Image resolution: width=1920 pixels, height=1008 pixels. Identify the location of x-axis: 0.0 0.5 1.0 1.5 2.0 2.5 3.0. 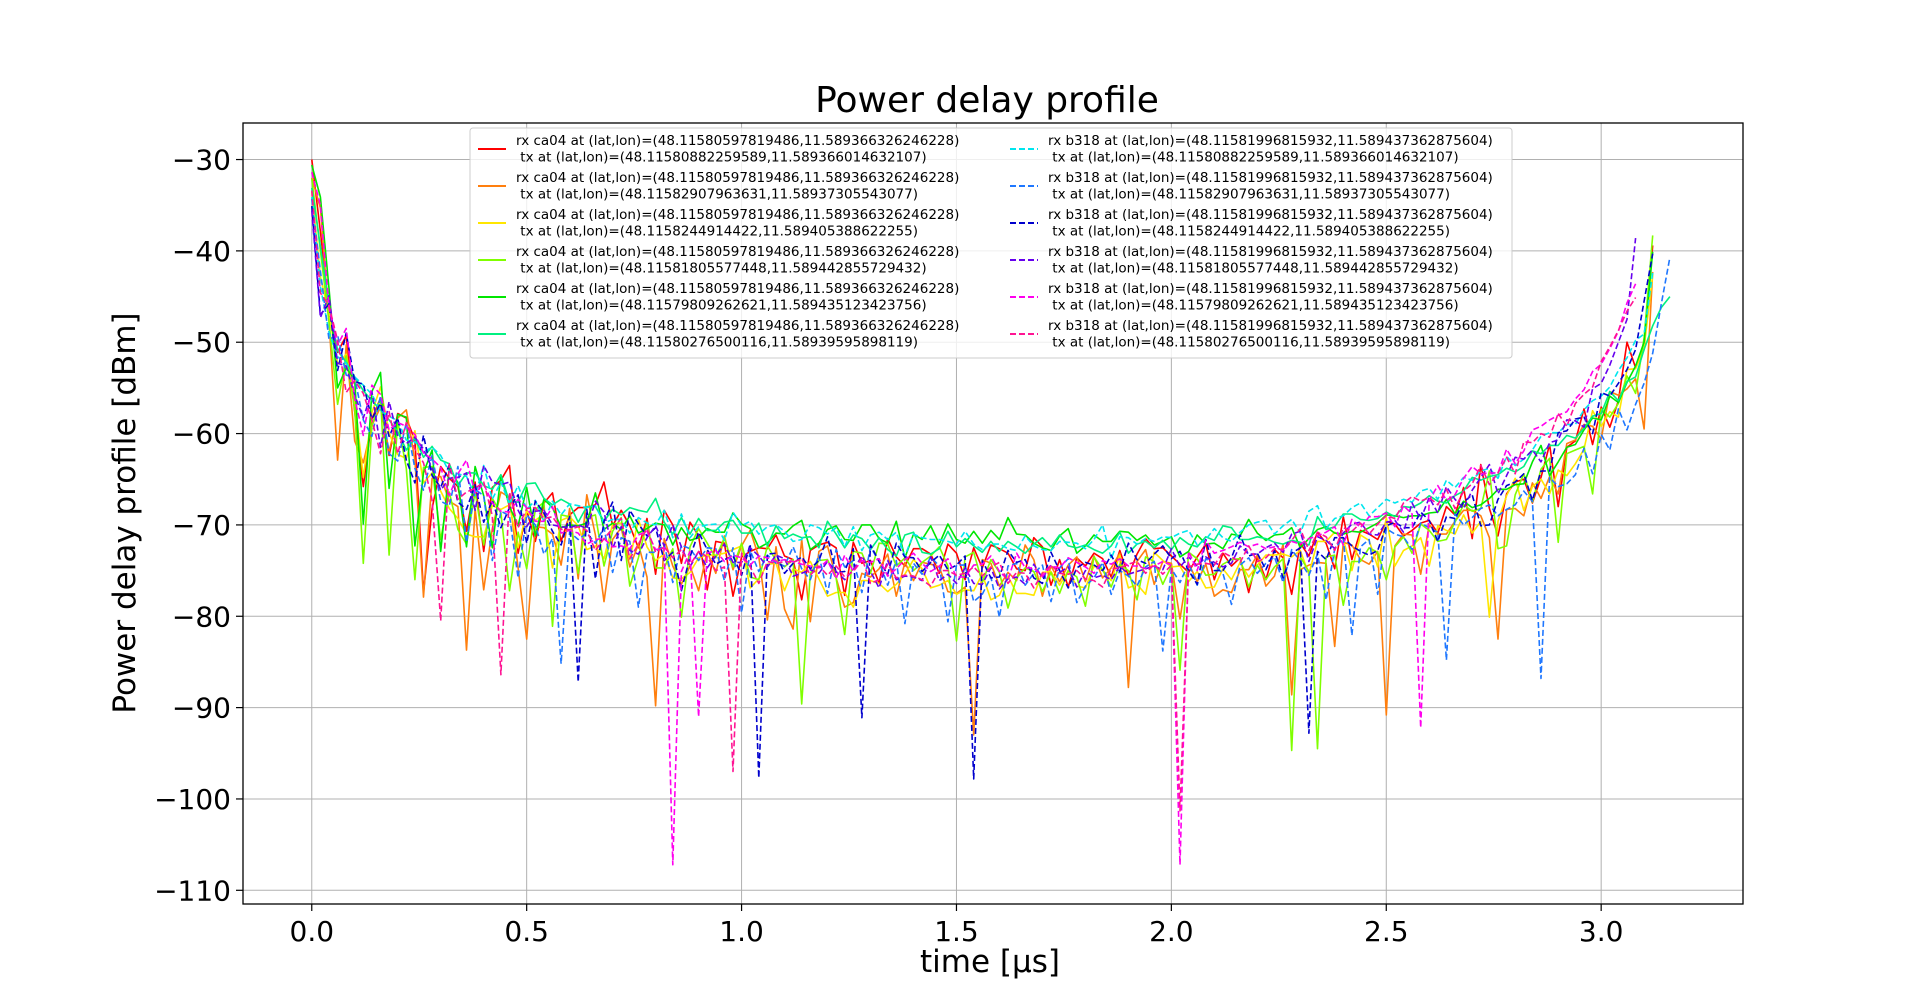
(957, 926).